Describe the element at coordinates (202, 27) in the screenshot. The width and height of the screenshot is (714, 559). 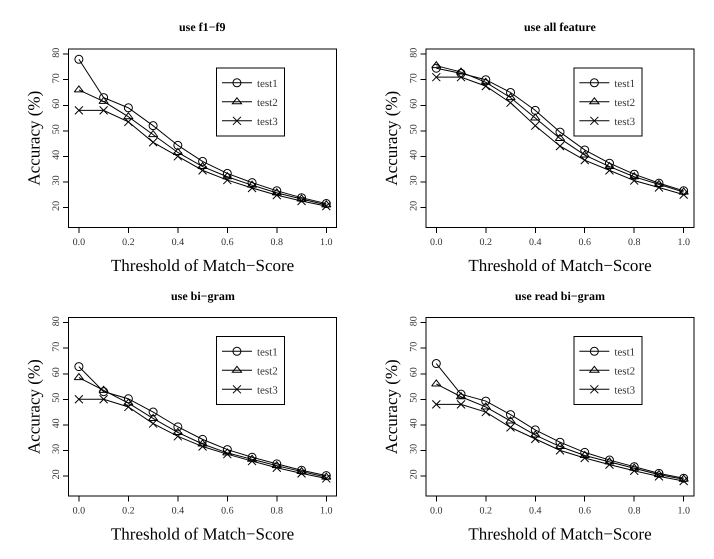
I see `chart-title: use f1−f9` at that location.